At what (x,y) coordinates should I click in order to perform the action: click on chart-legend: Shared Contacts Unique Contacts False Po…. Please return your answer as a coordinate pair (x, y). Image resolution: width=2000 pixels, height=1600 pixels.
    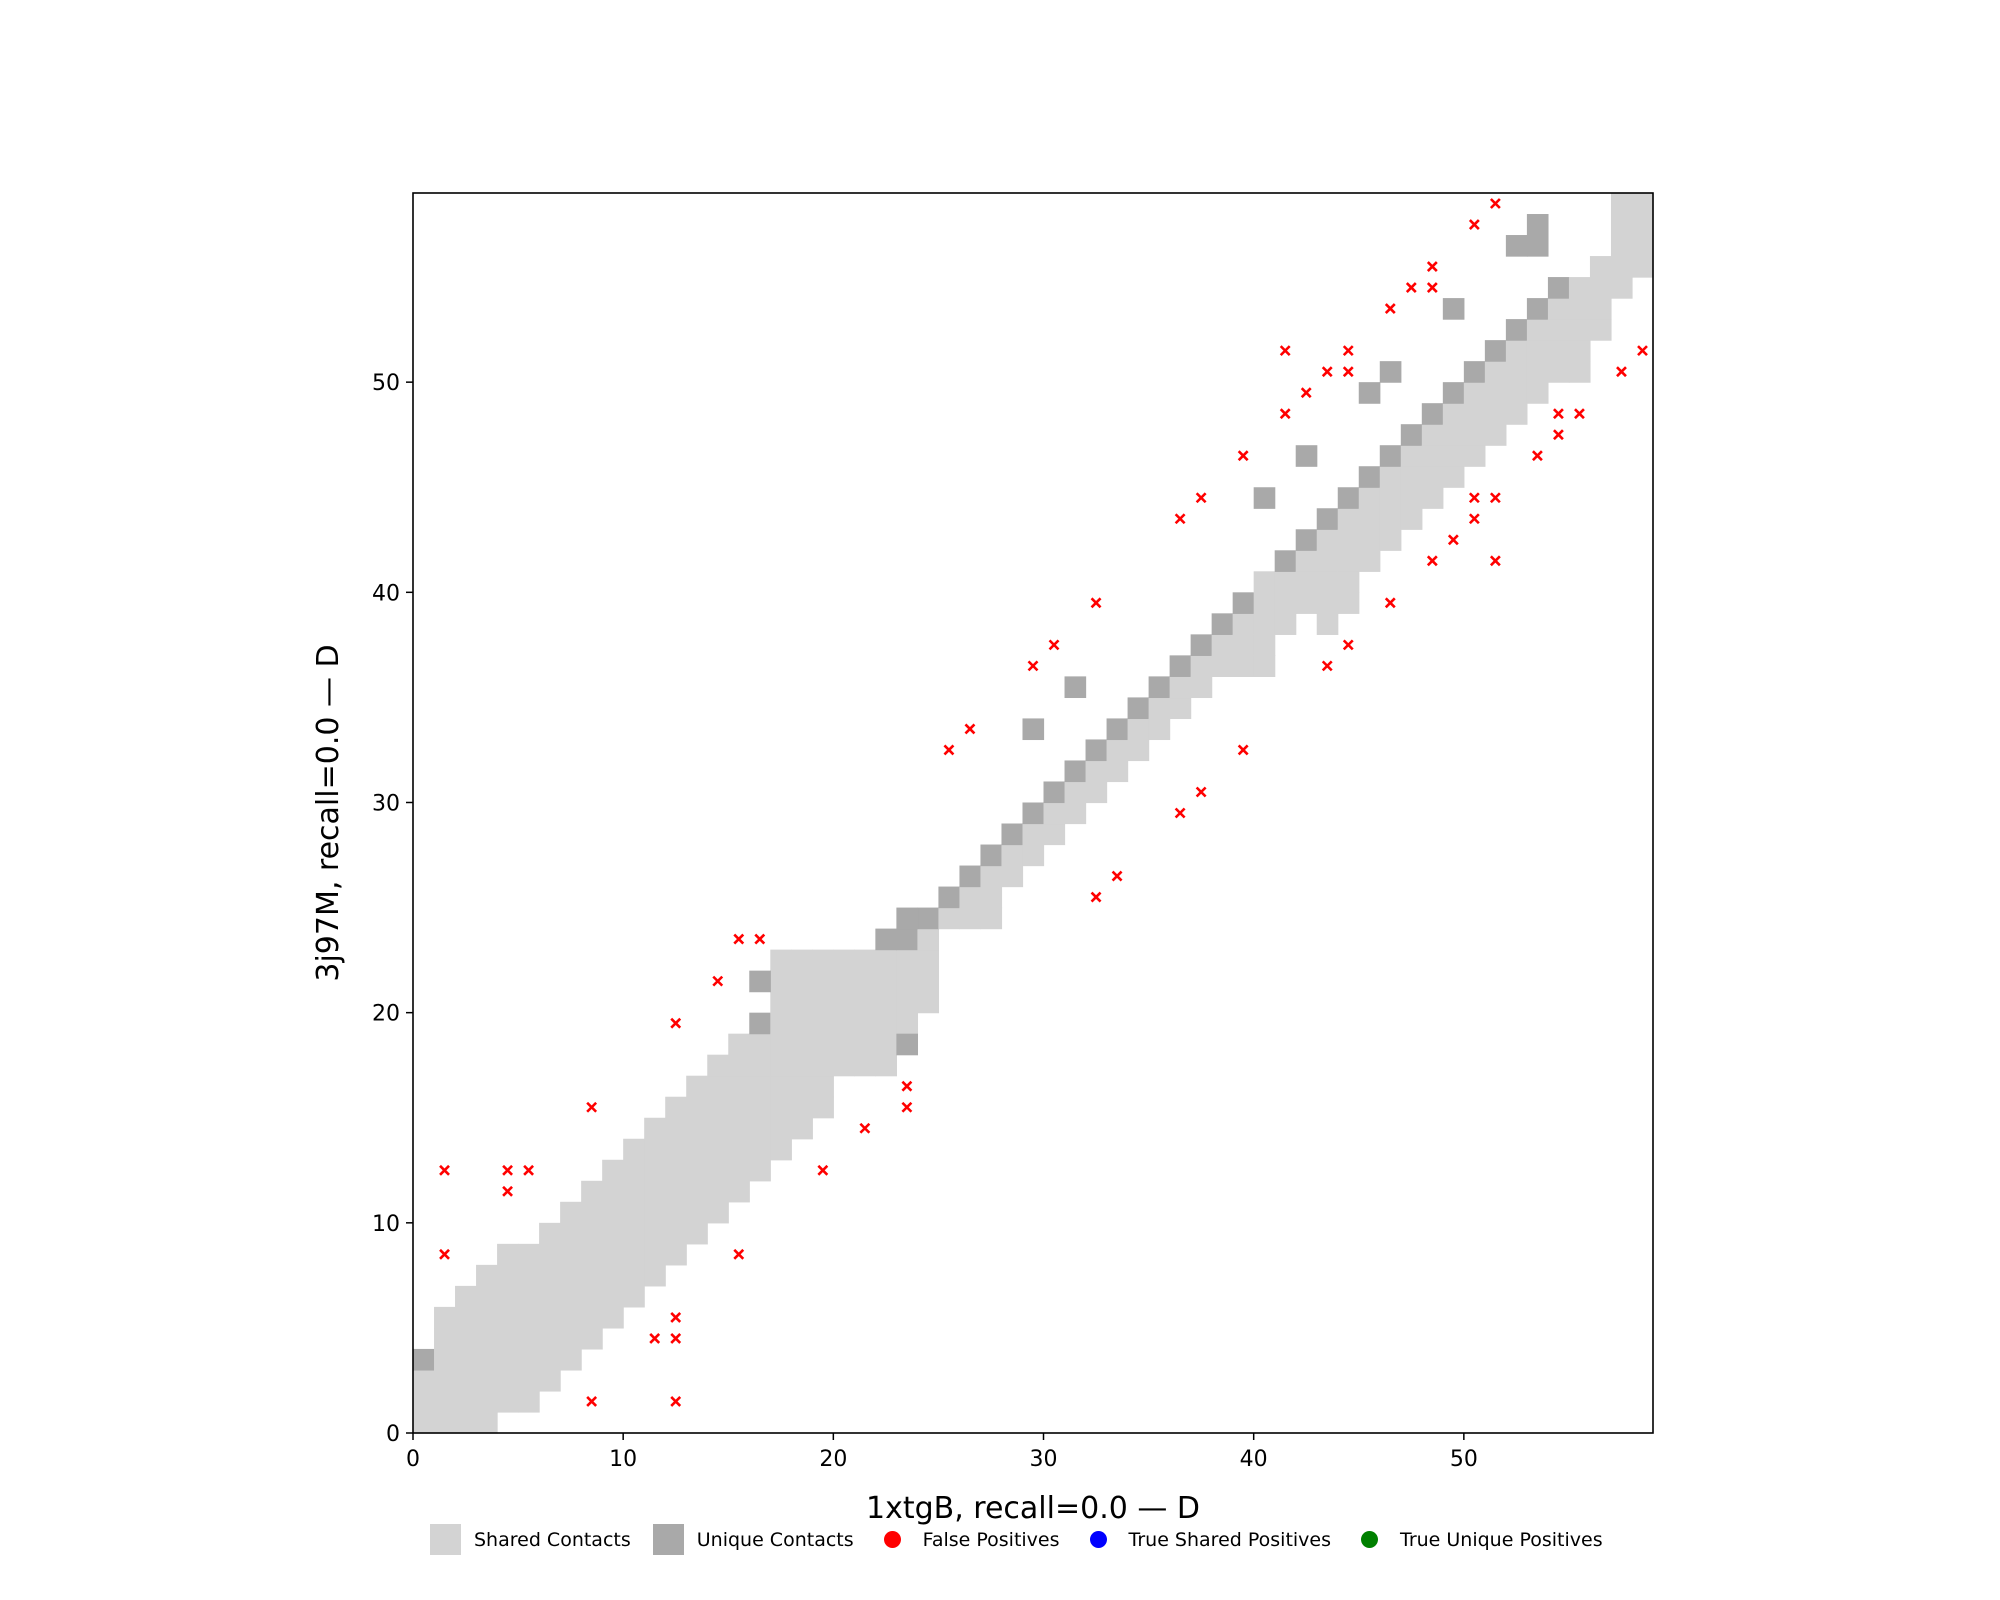
    Looking at the image, I should click on (1027, 1539).